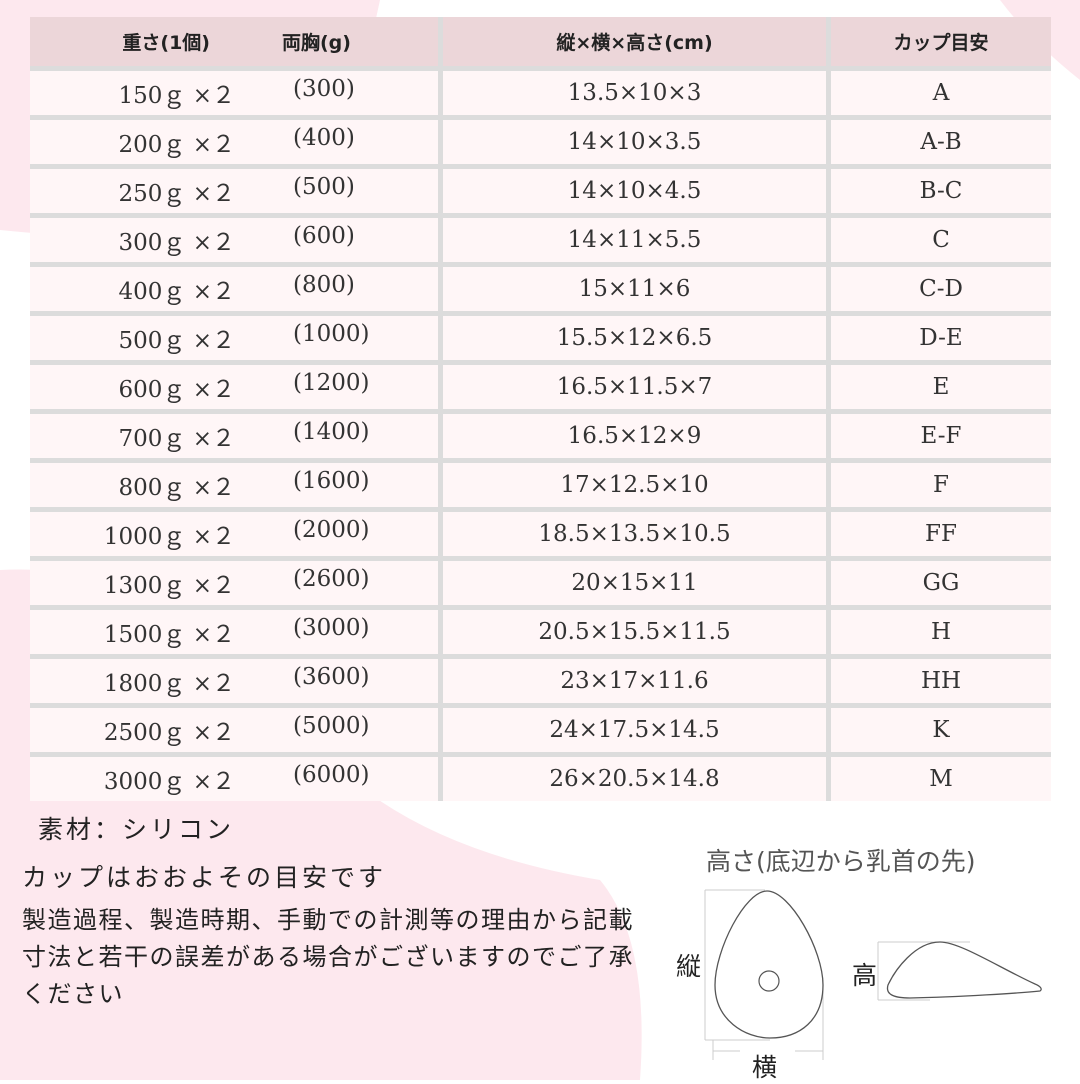 This screenshot has height=1084, width=1080. I want to click on length-label: 縦, so click(689, 966).